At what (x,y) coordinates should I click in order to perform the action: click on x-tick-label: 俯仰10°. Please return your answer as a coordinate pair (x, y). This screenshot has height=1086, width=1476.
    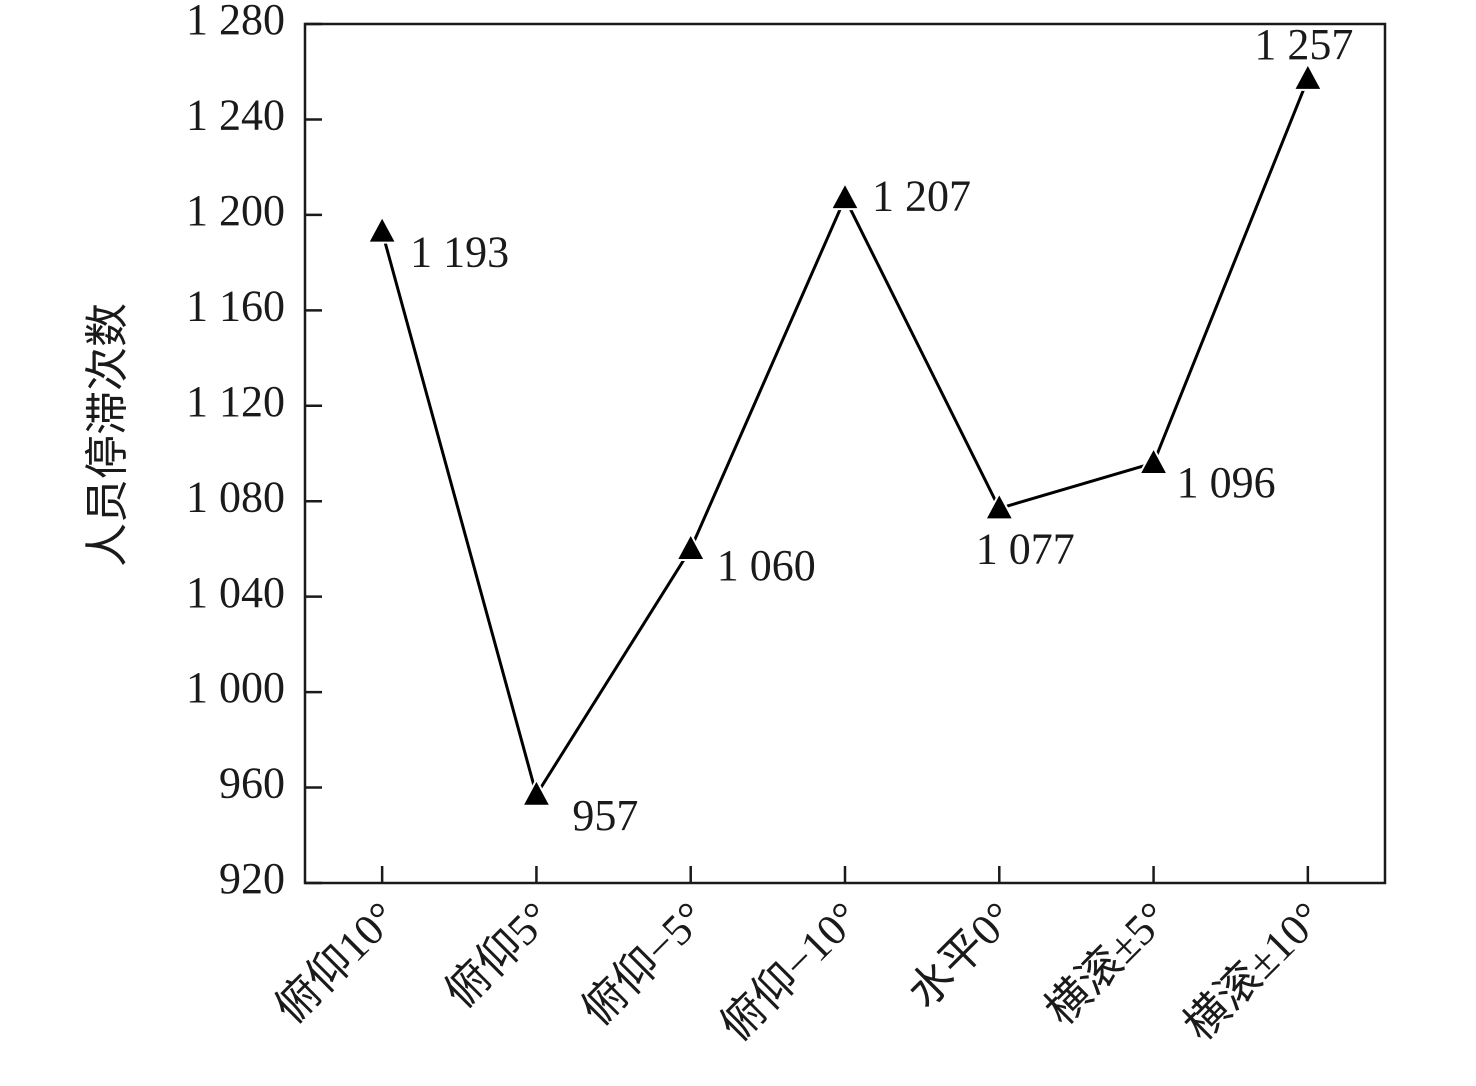
    Looking at the image, I should click on (336, 963).